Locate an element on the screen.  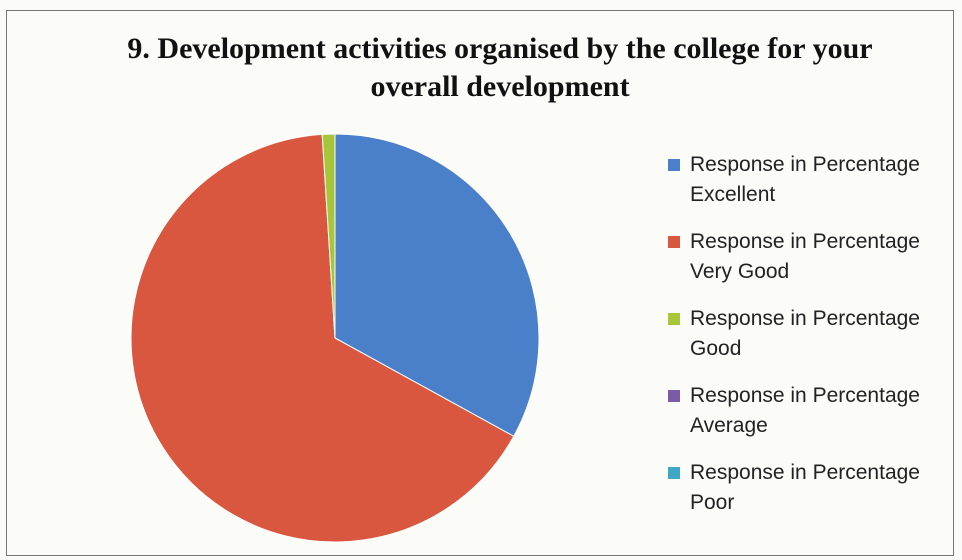
legend-item: Response in Percentage Good is located at coordinates (799, 334).